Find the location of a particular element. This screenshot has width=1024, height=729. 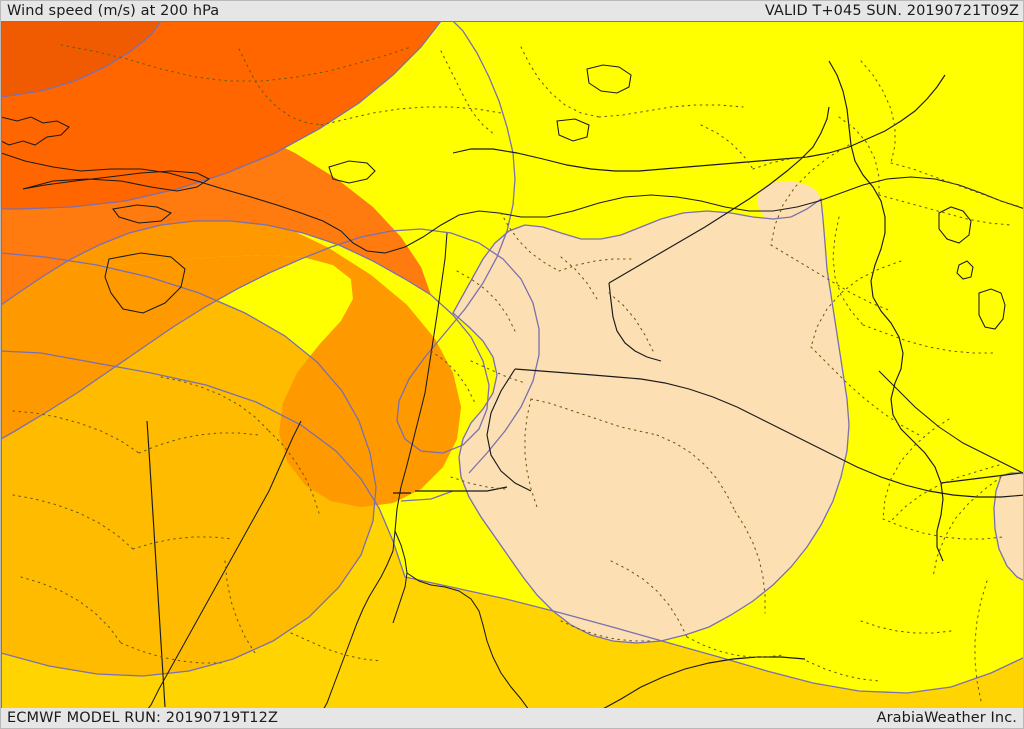

coastline-turkey-south is located at coordinates (512, 203).